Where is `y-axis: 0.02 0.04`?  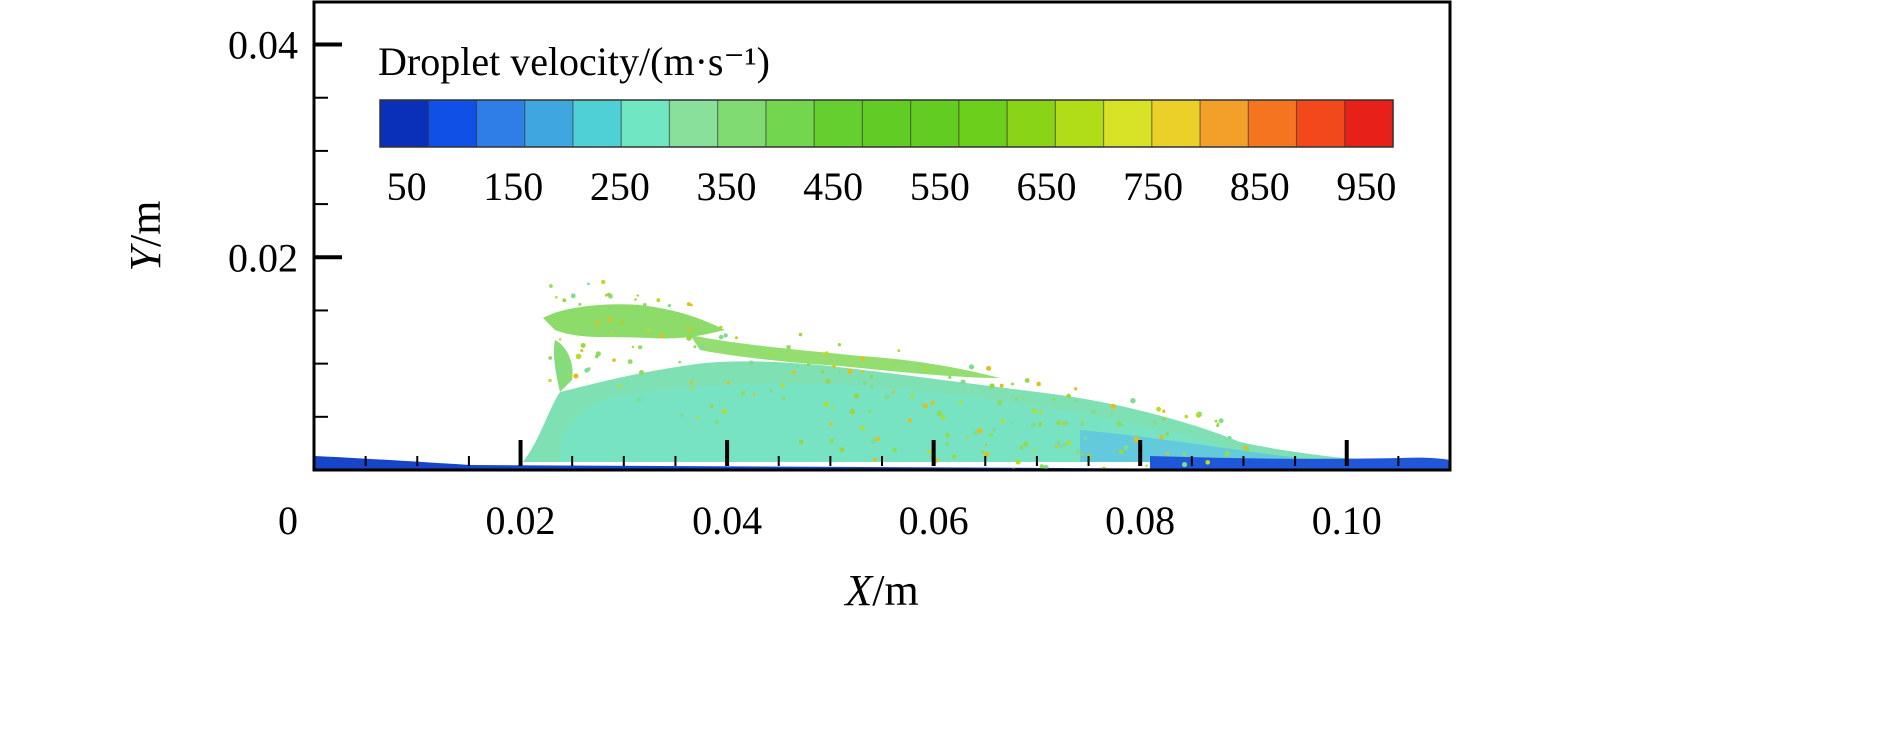
y-axis: 0.02 0.04 is located at coordinates (285, 220).